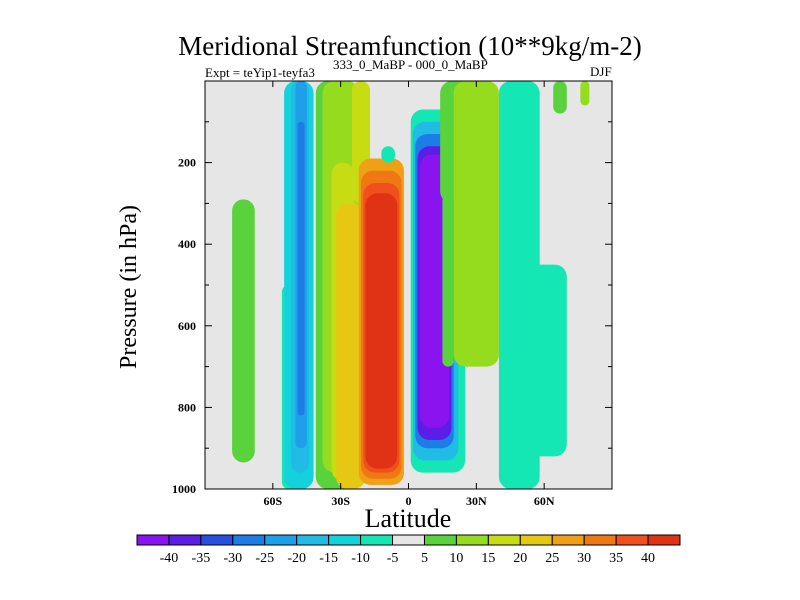  What do you see at coordinates (360, 558) in the screenshot?
I see `colorbar-label: -10` at bounding box center [360, 558].